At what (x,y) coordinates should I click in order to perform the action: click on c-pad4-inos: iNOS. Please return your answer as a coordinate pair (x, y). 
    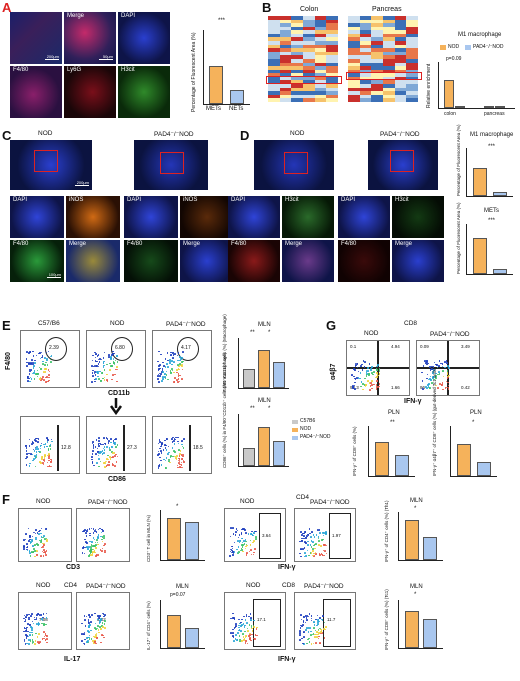
    Looking at the image, I should click on (207, 217).